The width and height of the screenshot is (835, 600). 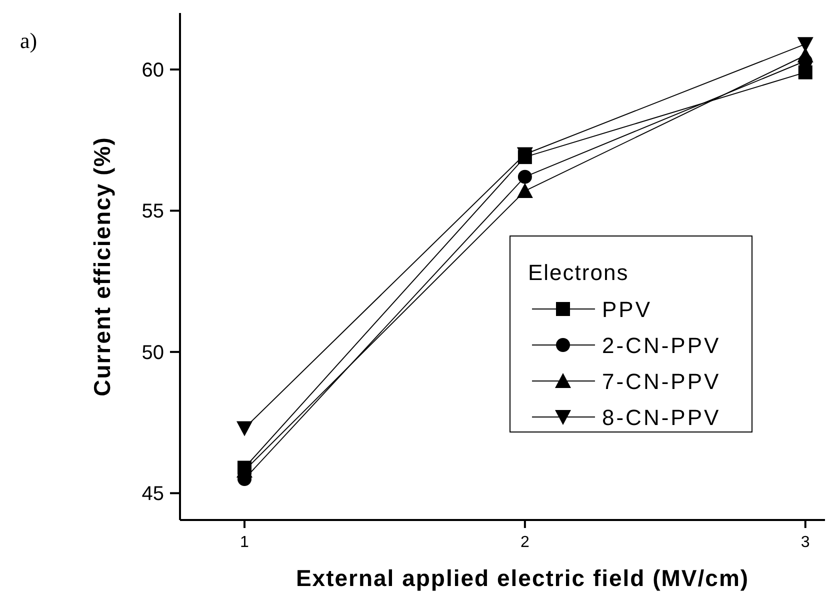 What do you see at coordinates (153, 211) in the screenshot?
I see `y-tick-label: 55` at bounding box center [153, 211].